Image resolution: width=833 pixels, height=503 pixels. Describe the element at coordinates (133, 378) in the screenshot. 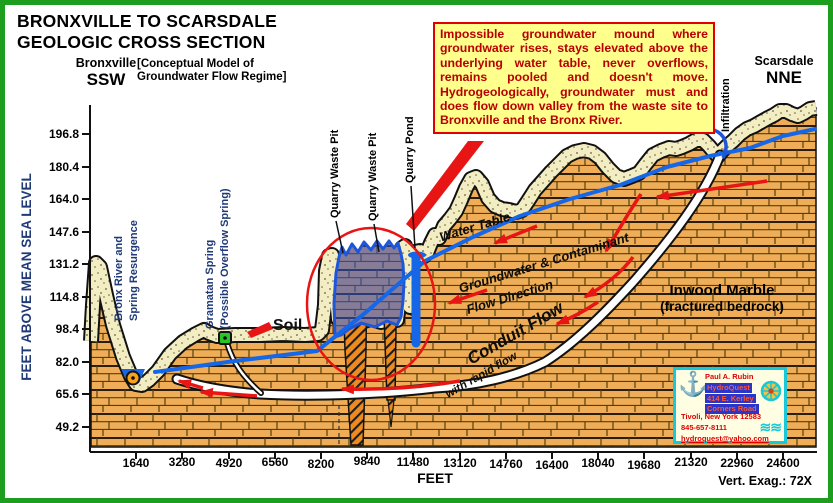

I see `bronx-river-marker` at that location.